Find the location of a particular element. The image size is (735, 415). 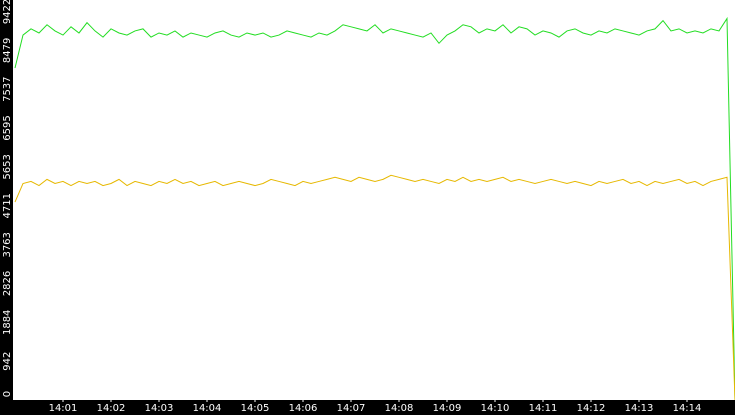

x-tick-label: 14:02 is located at coordinates (111, 408).